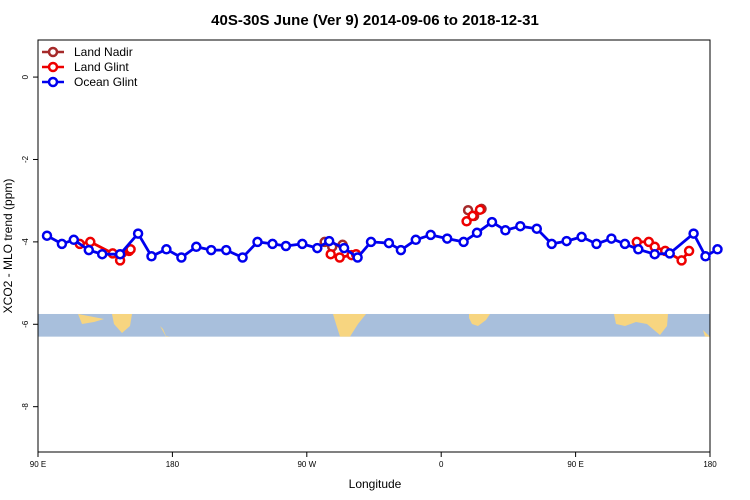 The image size is (750, 500). I want to click on y-tick-label: -4, so click(25, 242).